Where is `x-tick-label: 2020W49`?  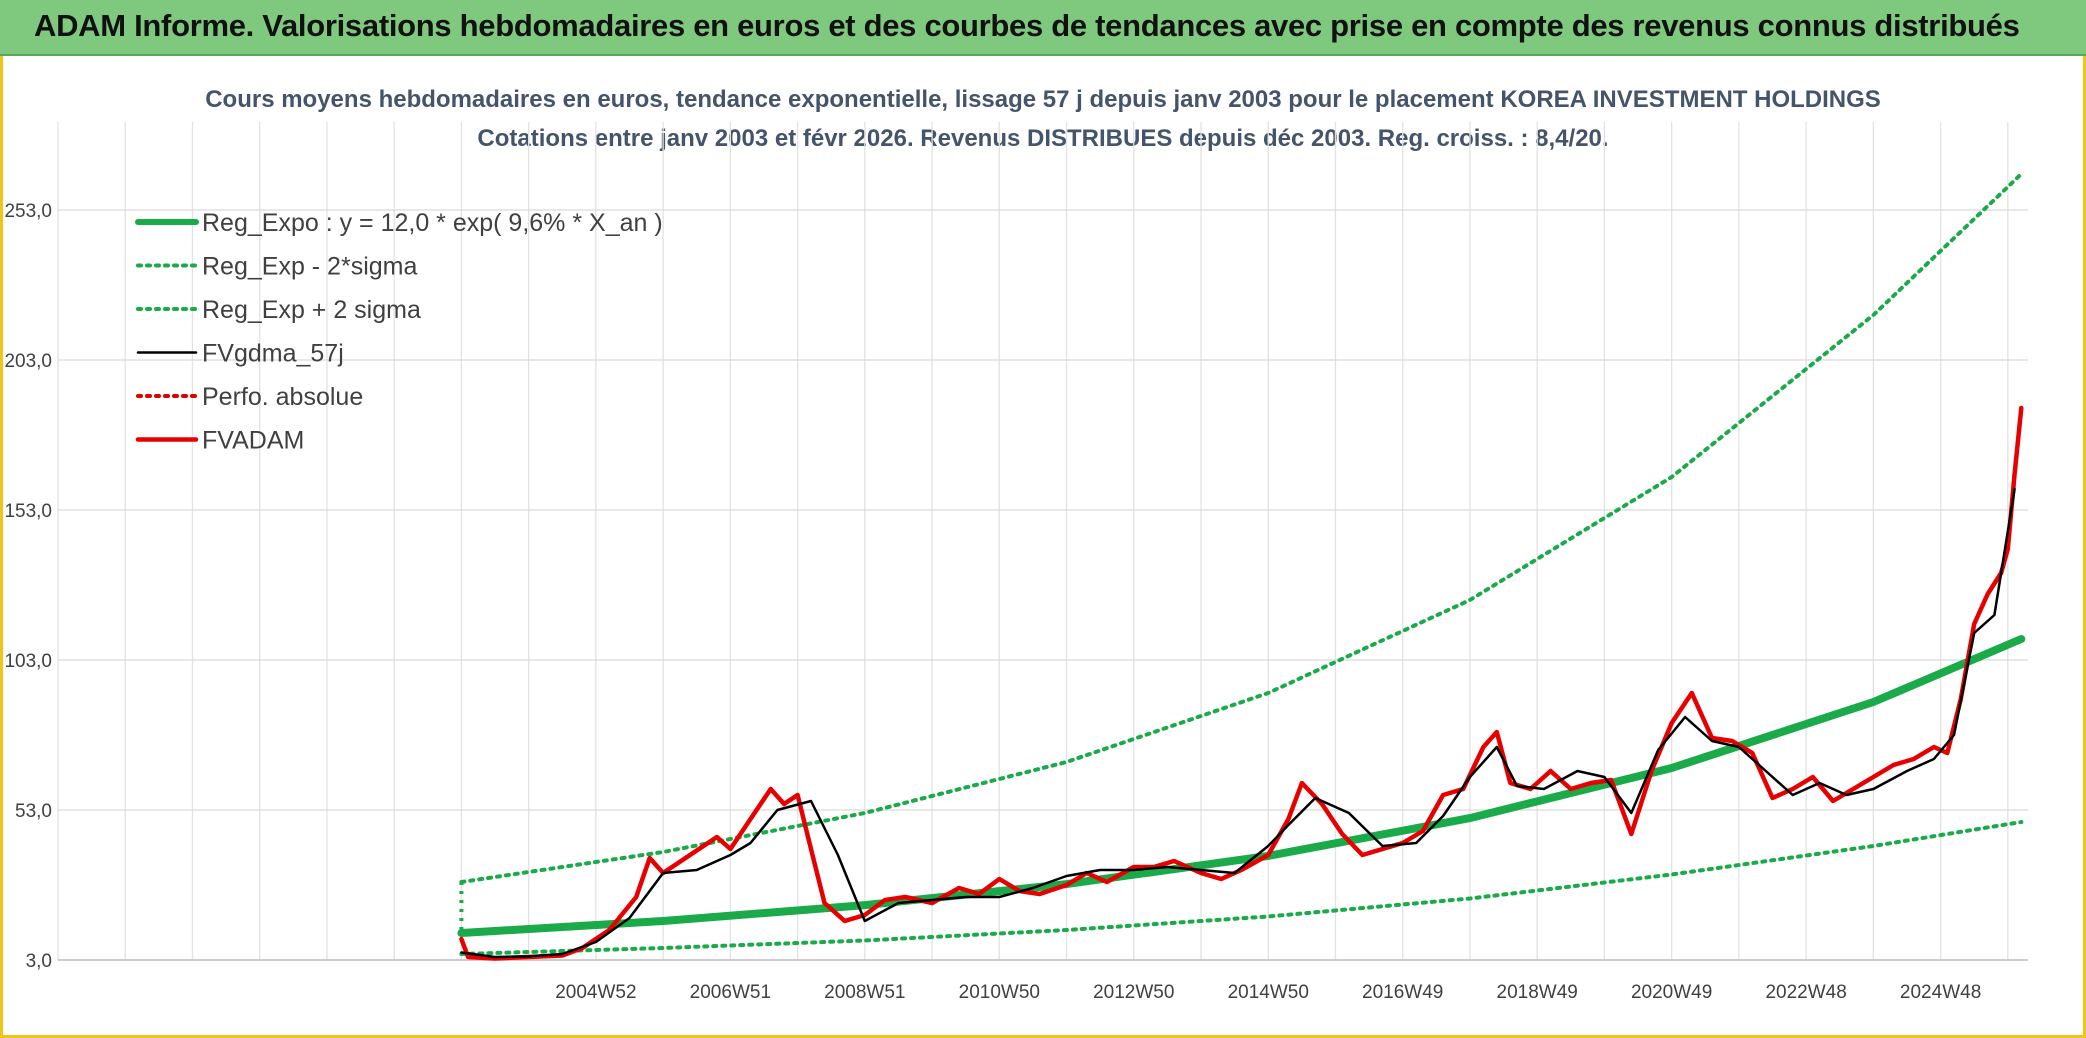 x-tick-label: 2020W49 is located at coordinates (1671, 992).